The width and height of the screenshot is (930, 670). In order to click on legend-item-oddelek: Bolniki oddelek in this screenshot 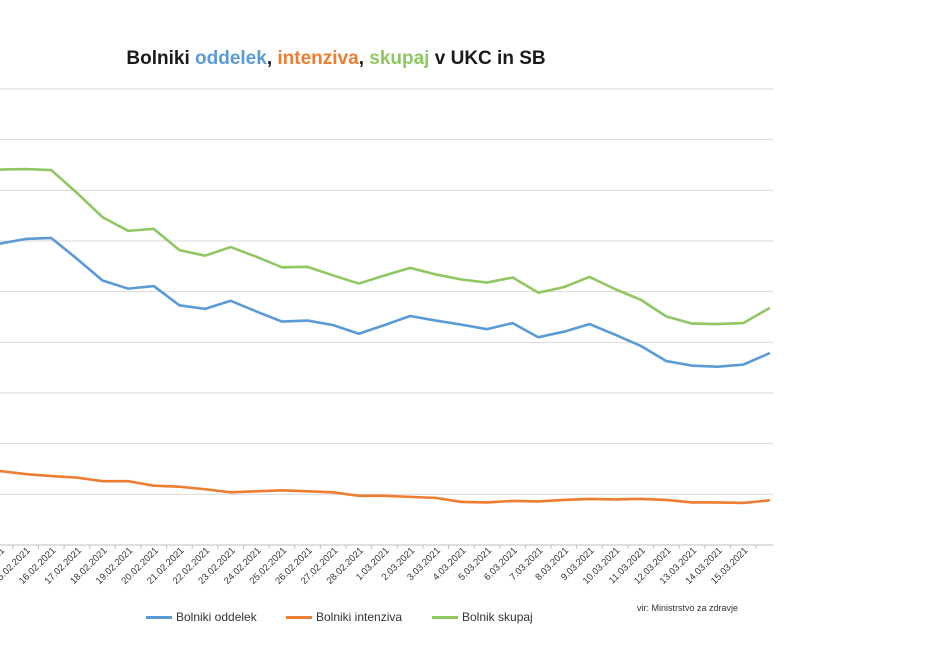, I will do `click(201, 617)`.